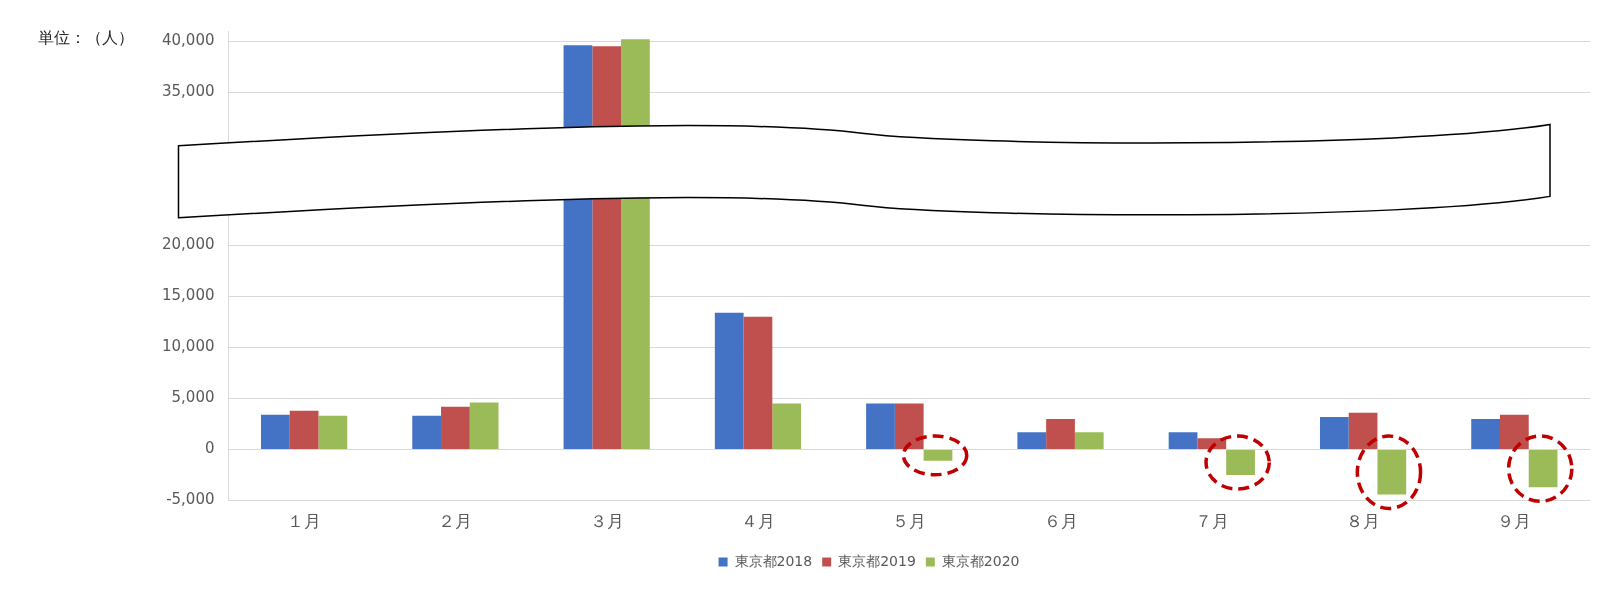 The width and height of the screenshot is (1600, 589). What do you see at coordinates (1514, 521) in the screenshot?
I see `x-tick-label: ９月` at bounding box center [1514, 521].